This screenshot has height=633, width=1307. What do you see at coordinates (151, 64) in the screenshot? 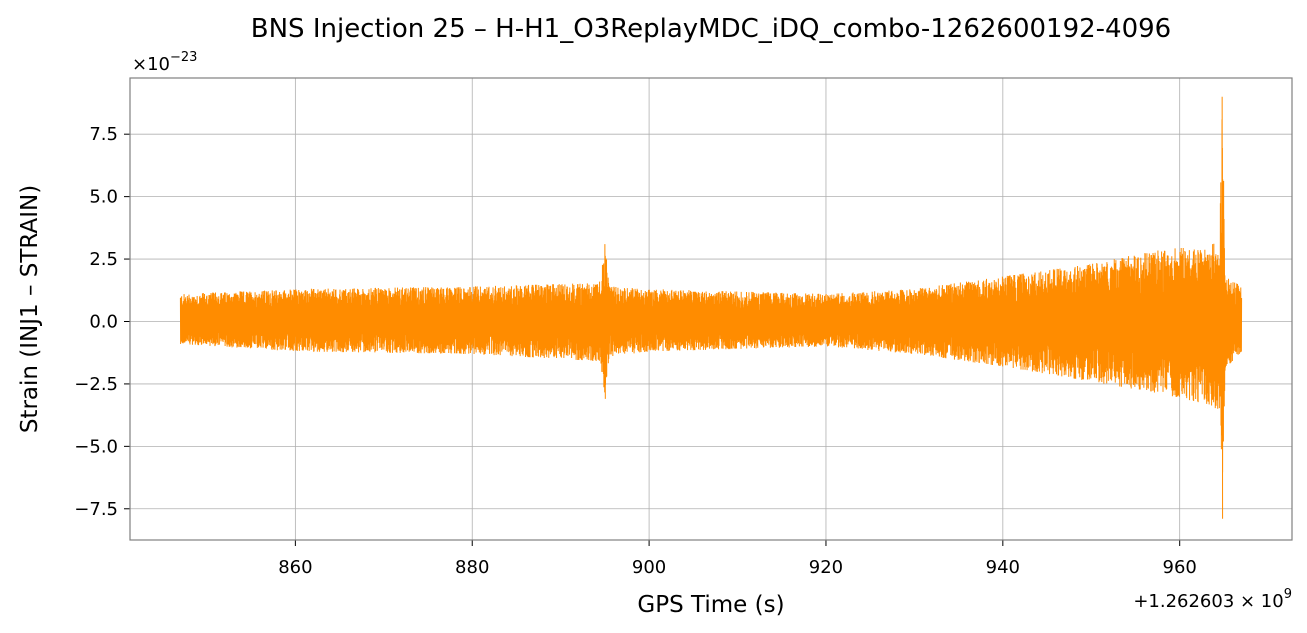
I see `y-scale-base: ×10` at bounding box center [151, 64].